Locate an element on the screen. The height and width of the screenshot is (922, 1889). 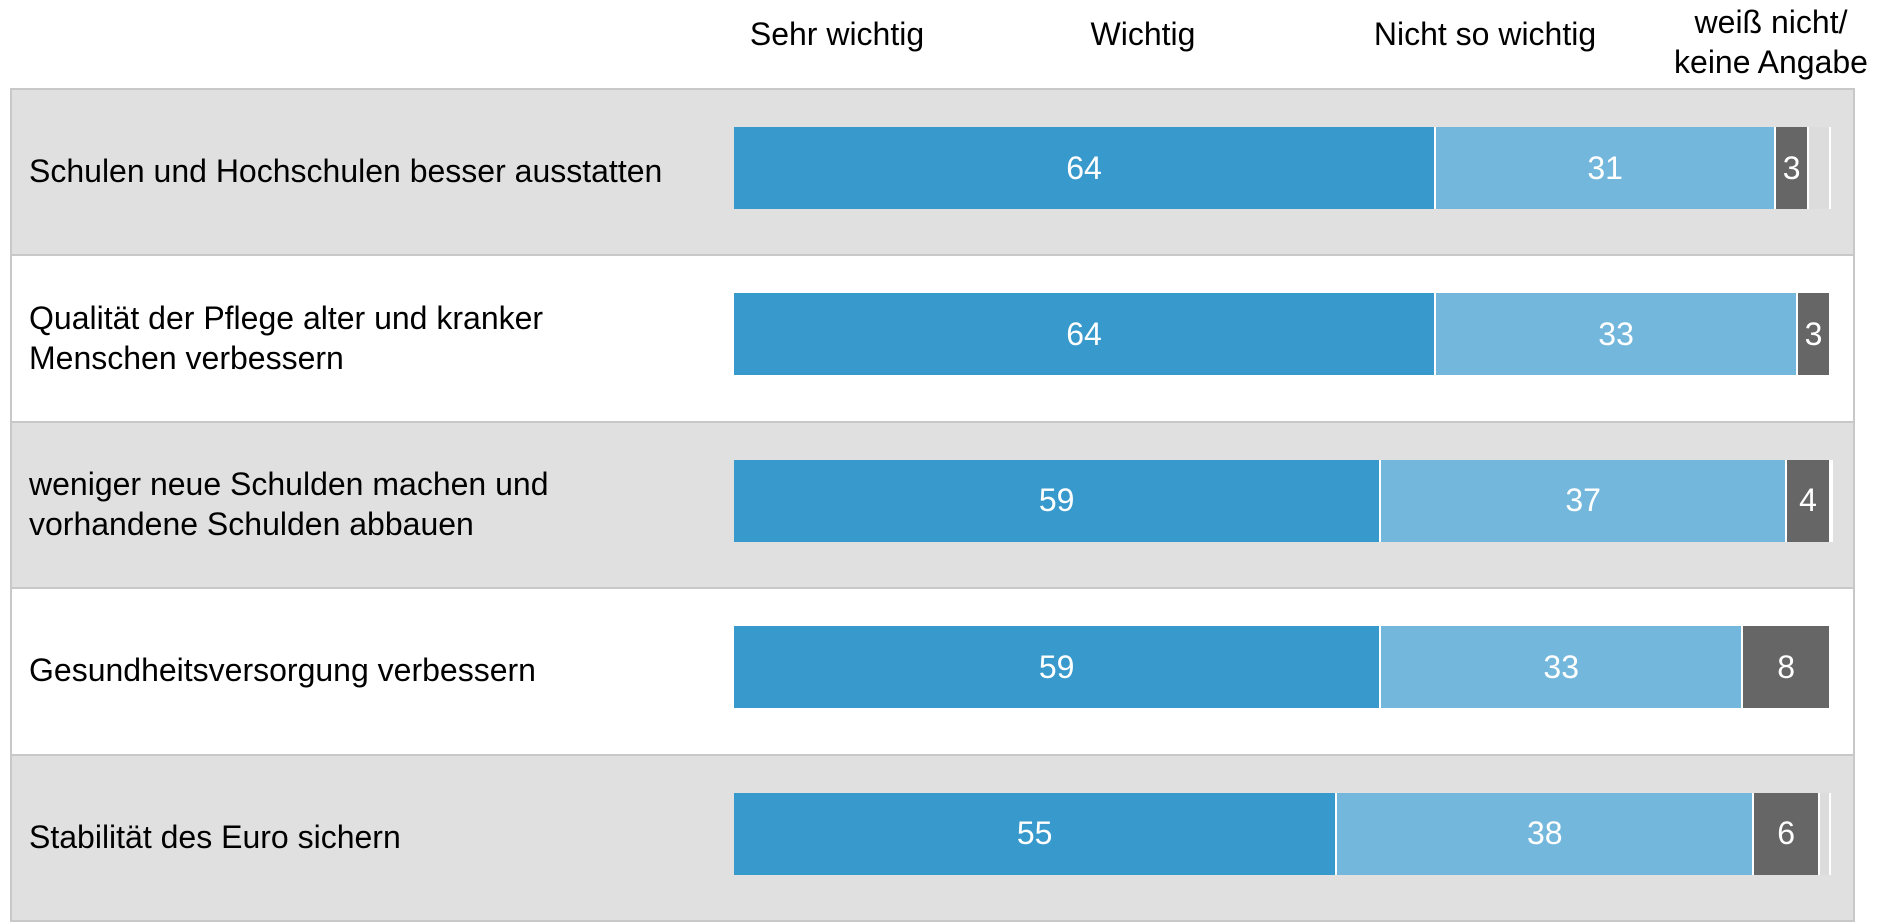
bar-segment: 55 is located at coordinates (1036, 833).